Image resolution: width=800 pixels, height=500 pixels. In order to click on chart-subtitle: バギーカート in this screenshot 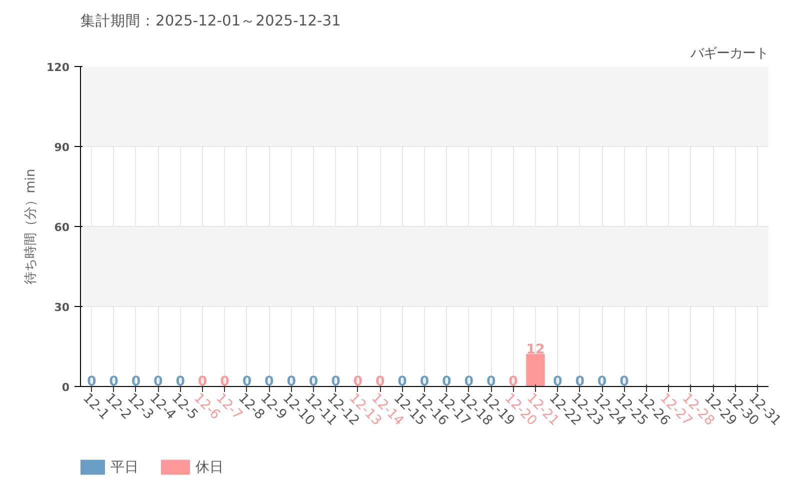, I will do `click(729, 54)`.